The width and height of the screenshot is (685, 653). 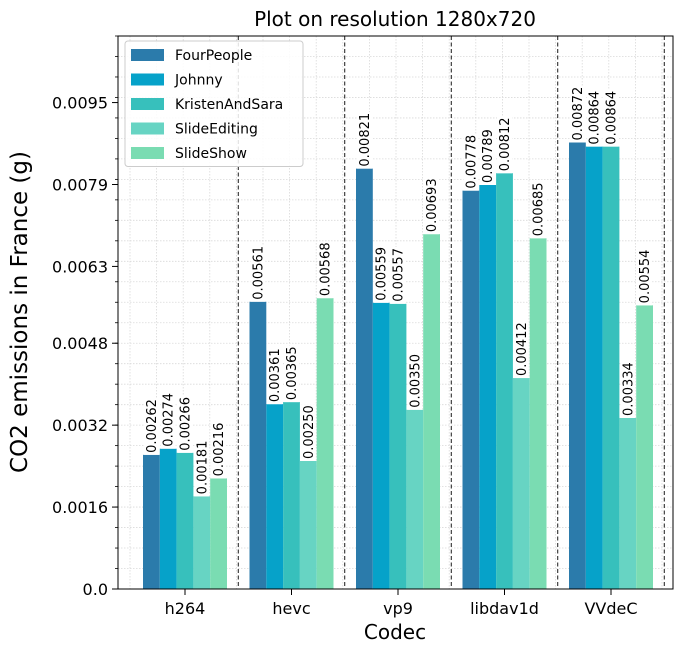 I want to click on bar-label: 0.00559, so click(x=382, y=274).